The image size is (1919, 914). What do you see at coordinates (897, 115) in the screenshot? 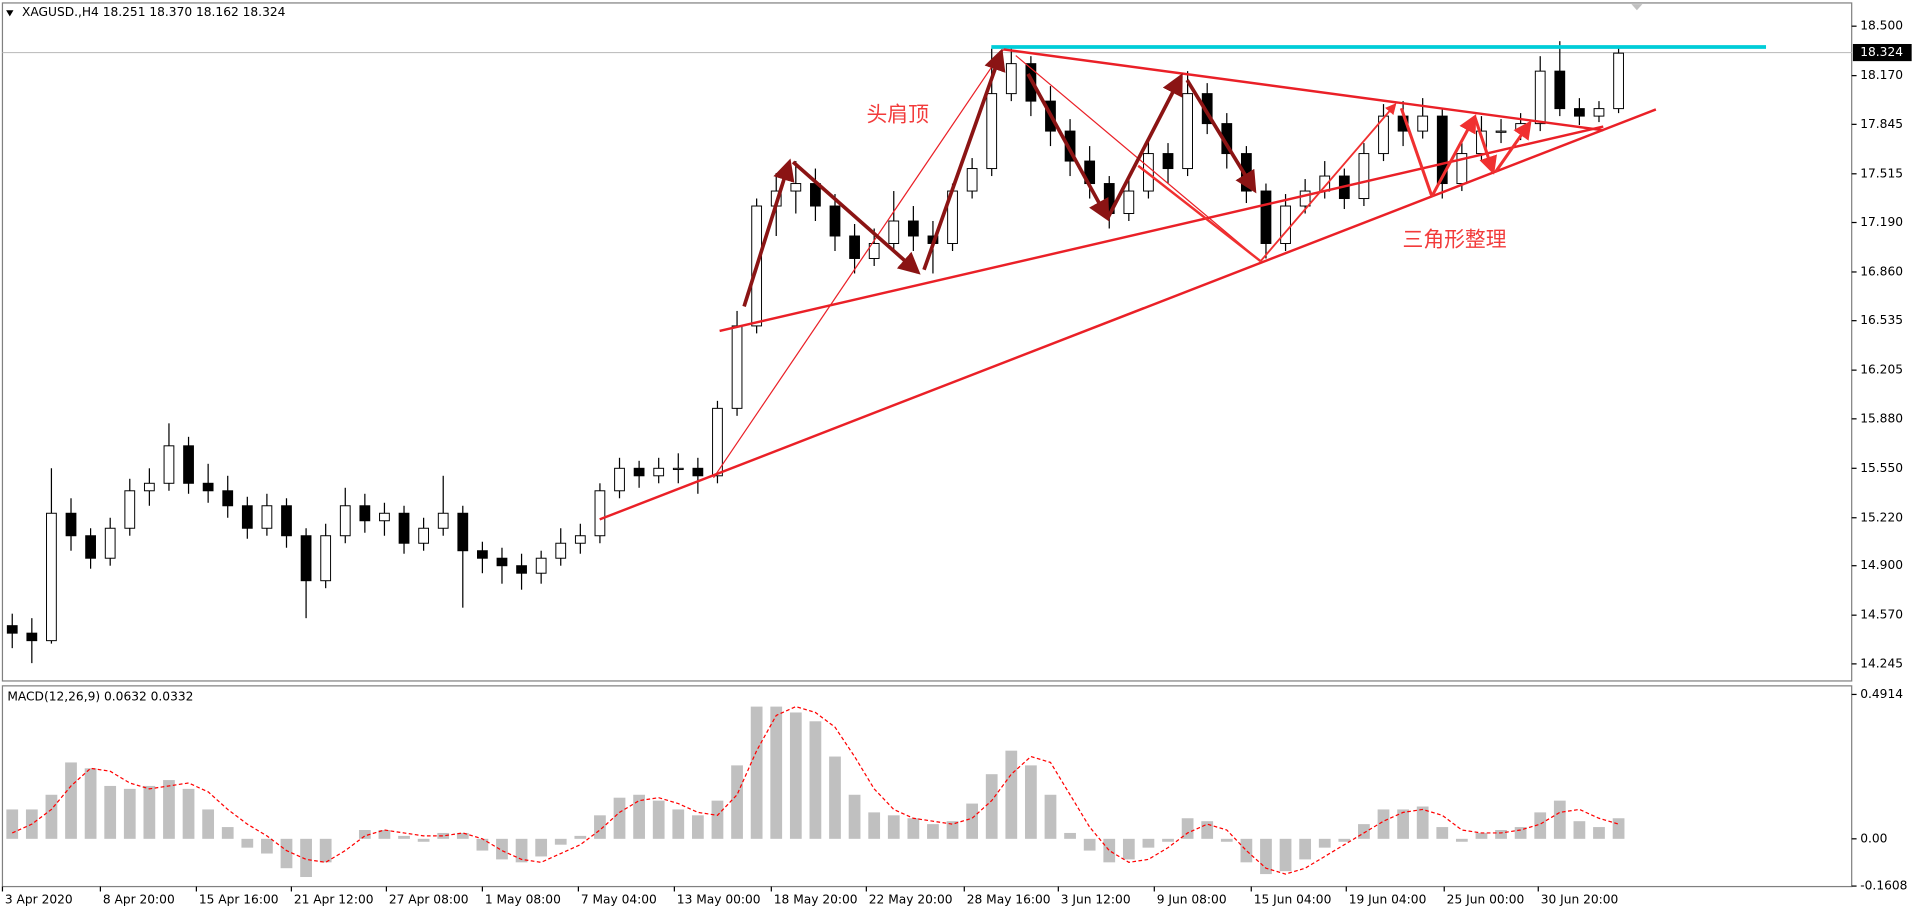
I see `annotation: 头肩顶` at bounding box center [897, 115].